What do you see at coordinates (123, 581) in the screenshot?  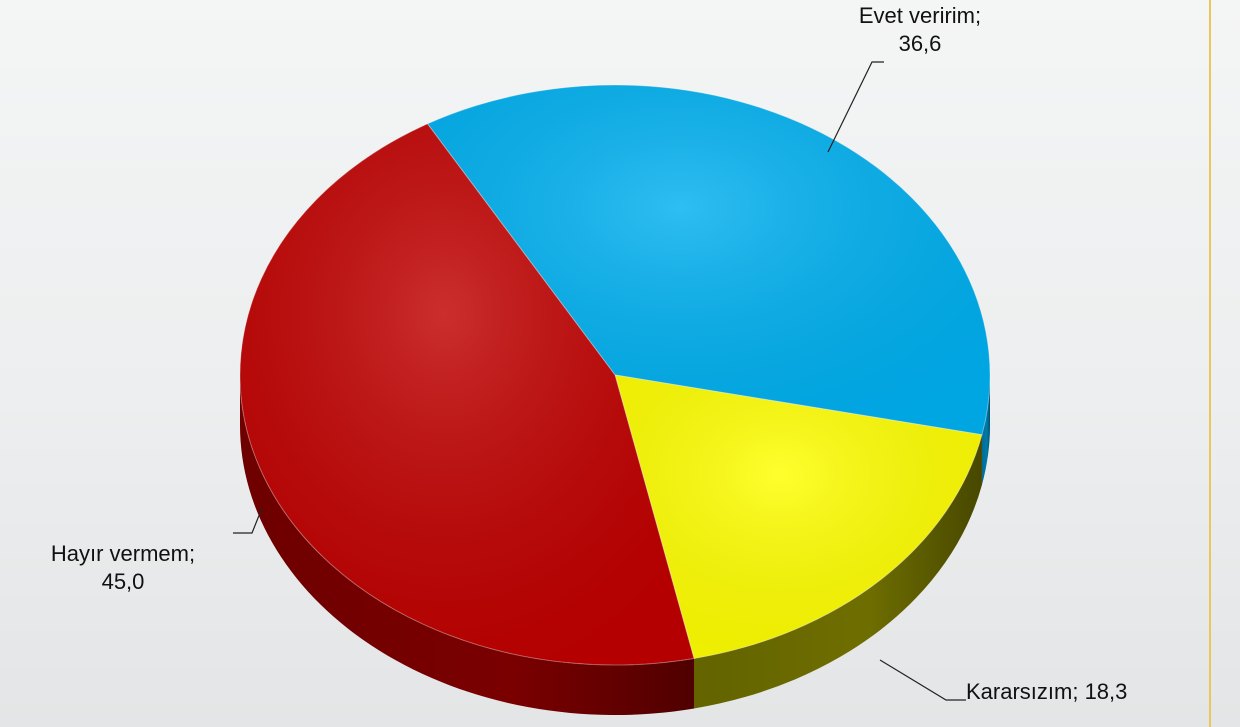 I see `data-label-hayir-value: 45,0` at bounding box center [123, 581].